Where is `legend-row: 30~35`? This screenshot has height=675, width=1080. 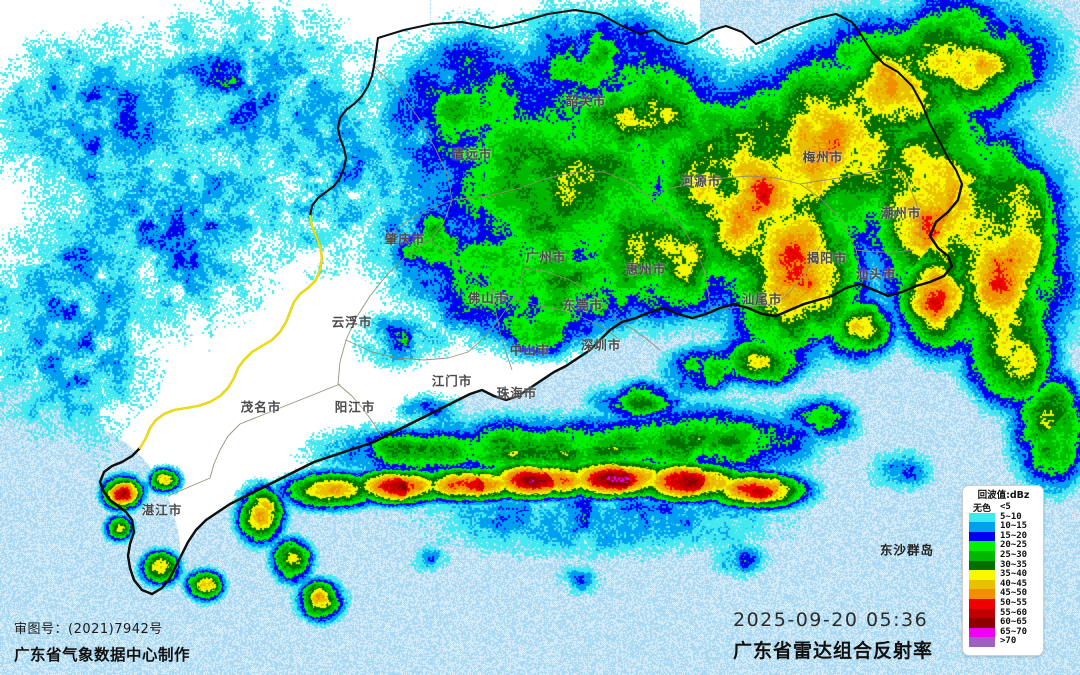
legend-row: 30~35 is located at coordinates (1003, 565).